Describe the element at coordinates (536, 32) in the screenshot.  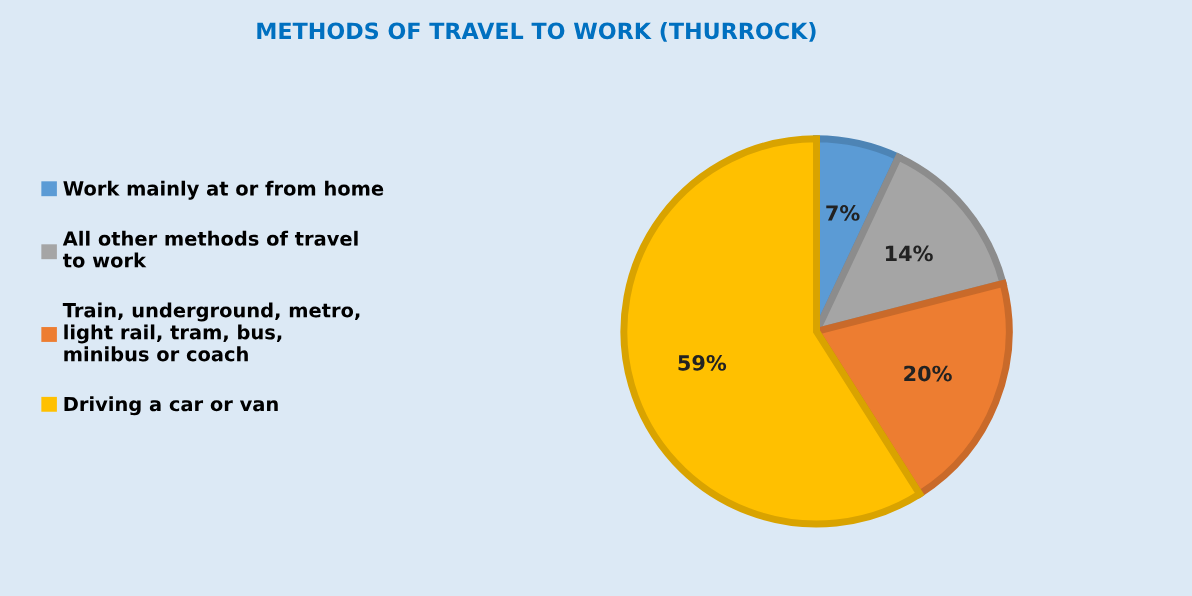
I see `chart-title: METHODS OF TRAVEL TO WORK (THURROCK)` at that location.